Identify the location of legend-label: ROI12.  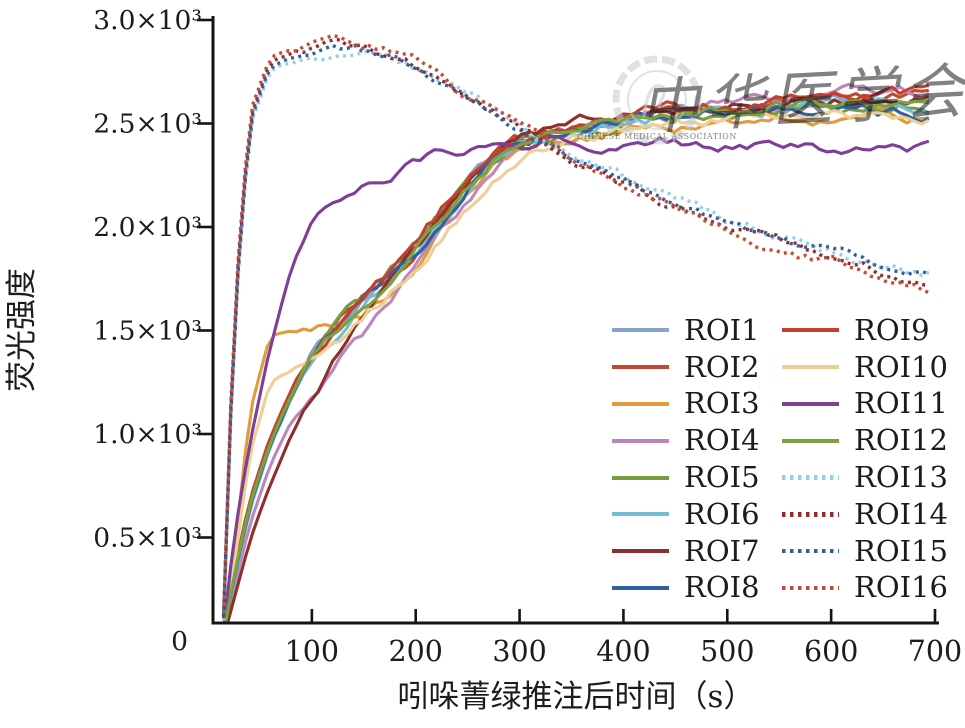
(901, 440).